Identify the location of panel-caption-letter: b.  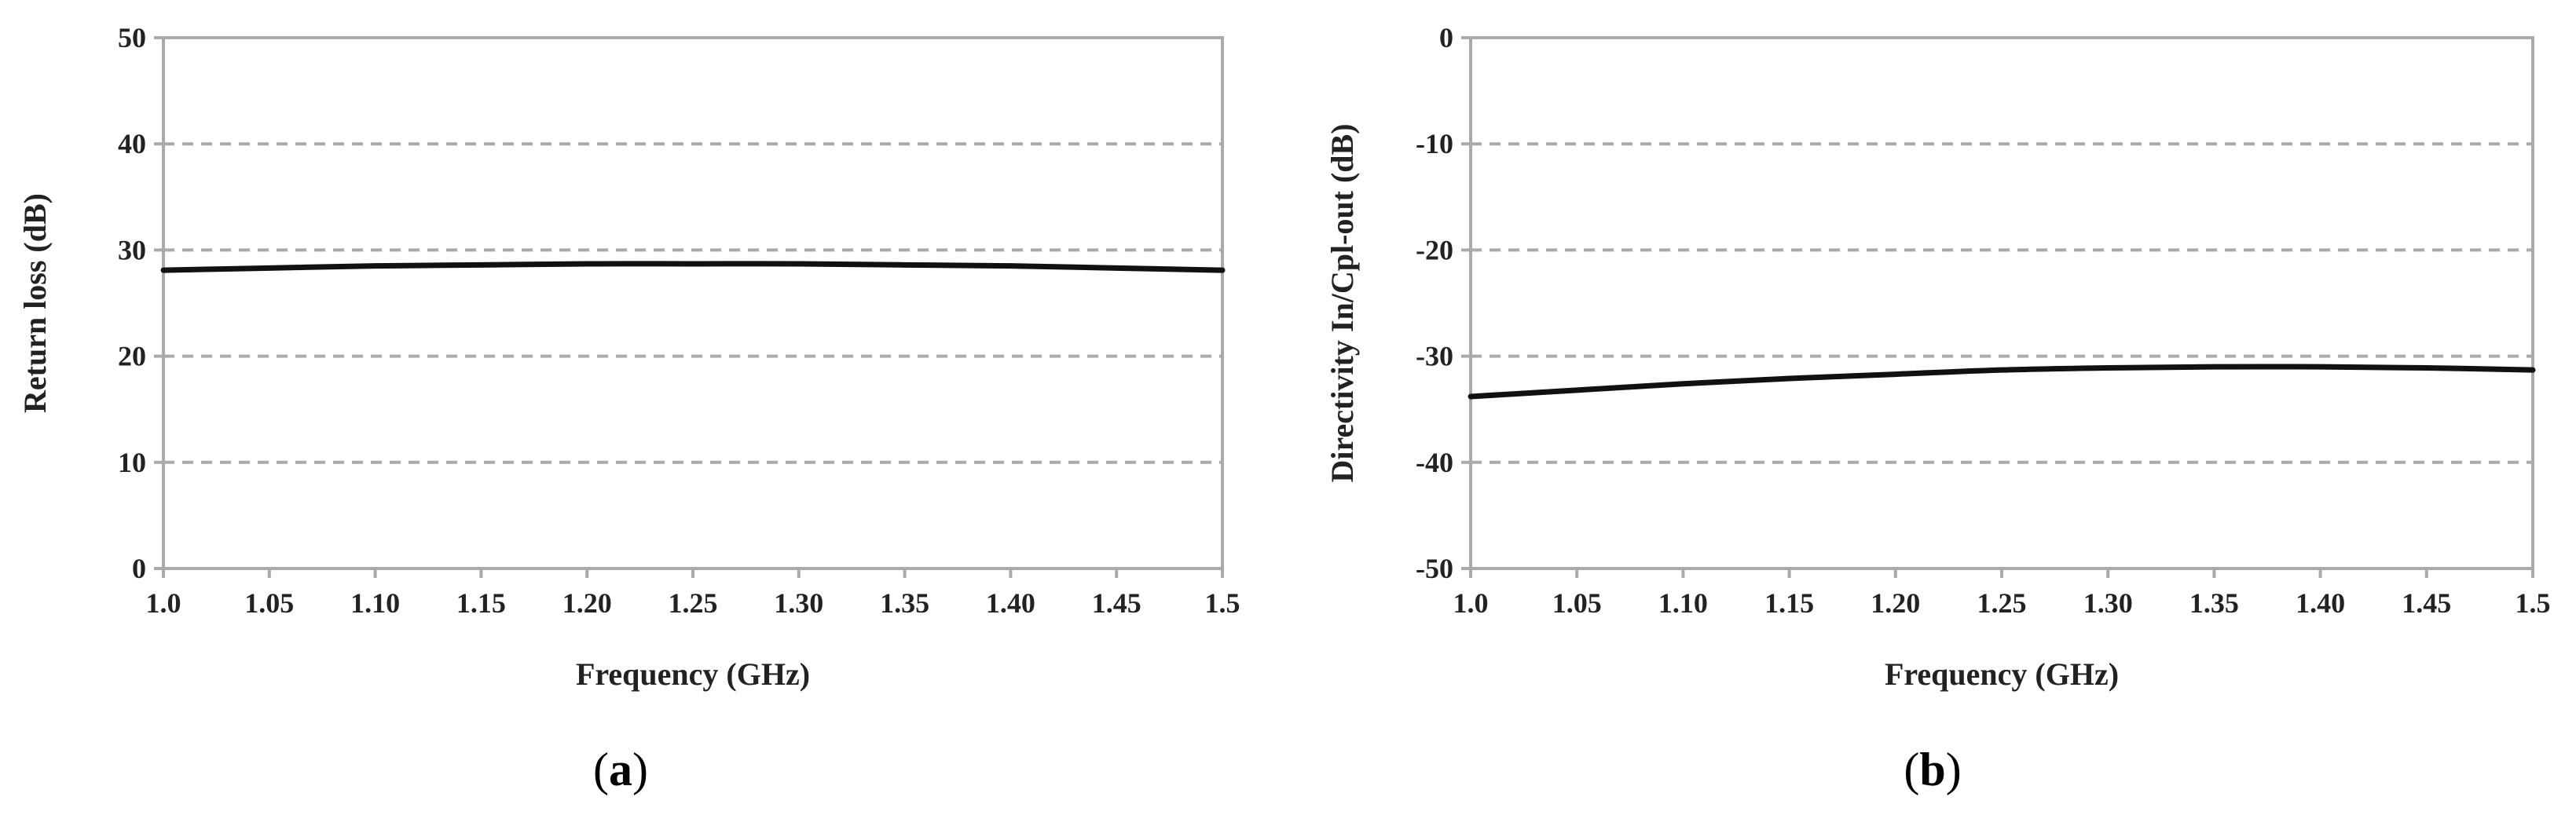
(1932, 769).